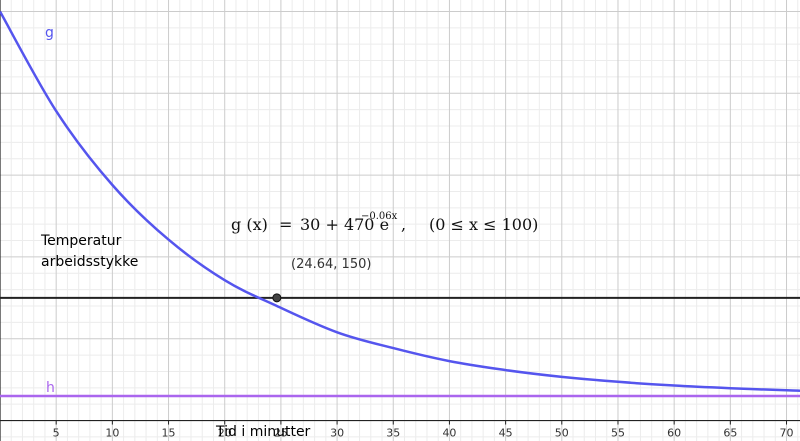  I want to click on intersection-point, so click(277, 298).